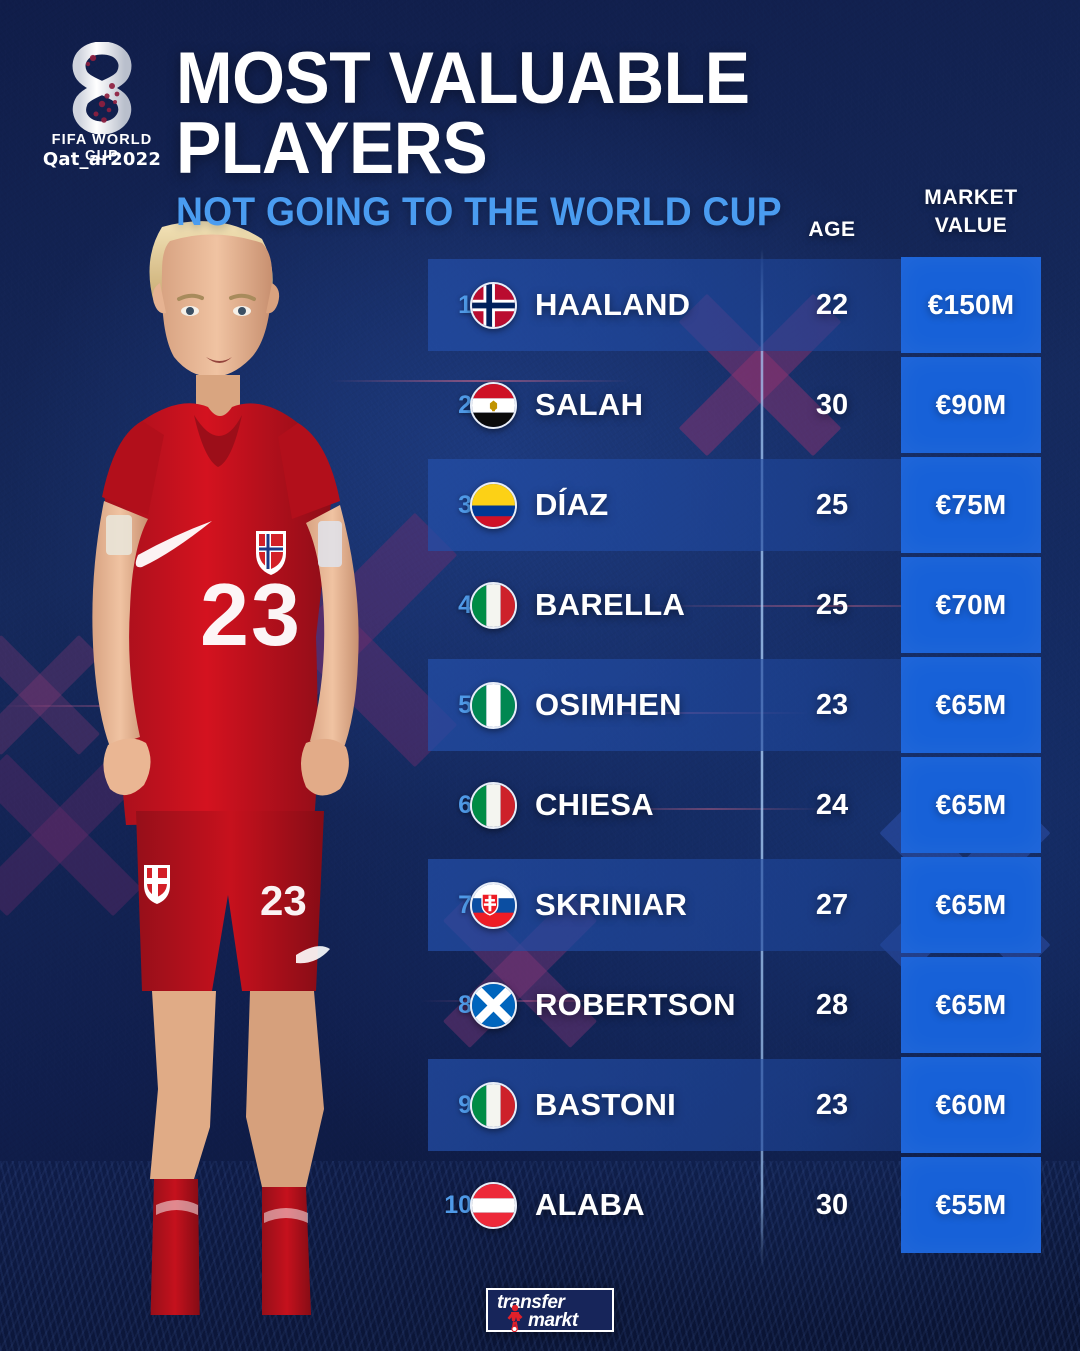 This screenshot has width=1080, height=1351. What do you see at coordinates (493, 405) in the screenshot?
I see `flag-egypt-icon` at bounding box center [493, 405].